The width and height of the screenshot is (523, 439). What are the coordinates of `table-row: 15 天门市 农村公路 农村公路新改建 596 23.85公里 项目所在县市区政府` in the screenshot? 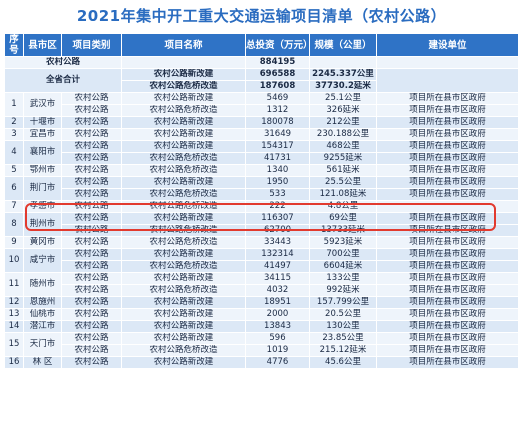 It's located at (261, 344).